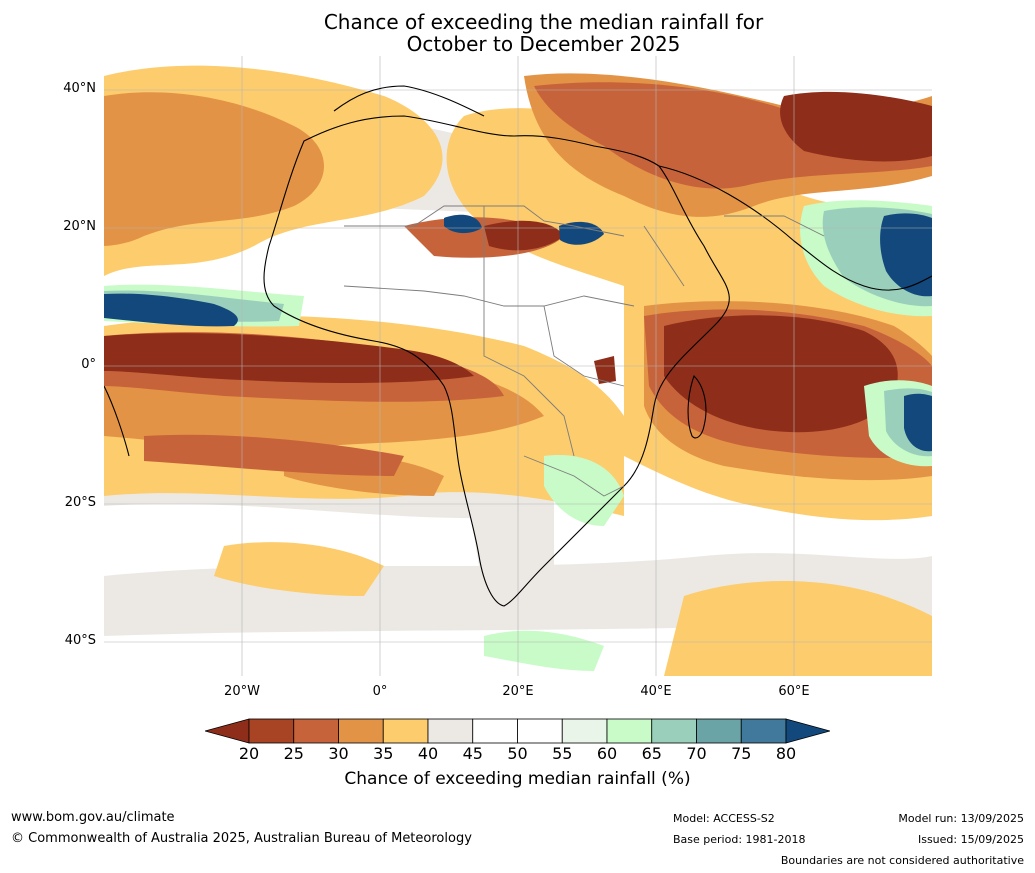  Describe the element at coordinates (961, 818) in the screenshot. I see `model-run-text: Model run: 13/09/2025` at that location.